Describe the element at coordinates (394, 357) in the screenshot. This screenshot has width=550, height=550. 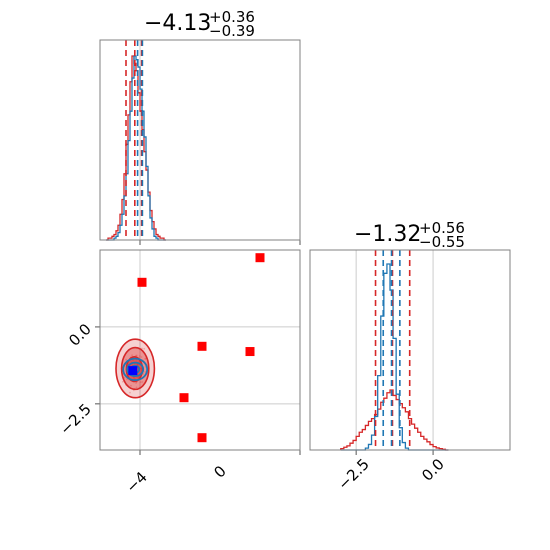
I see `h2-blue-histogram` at that location.